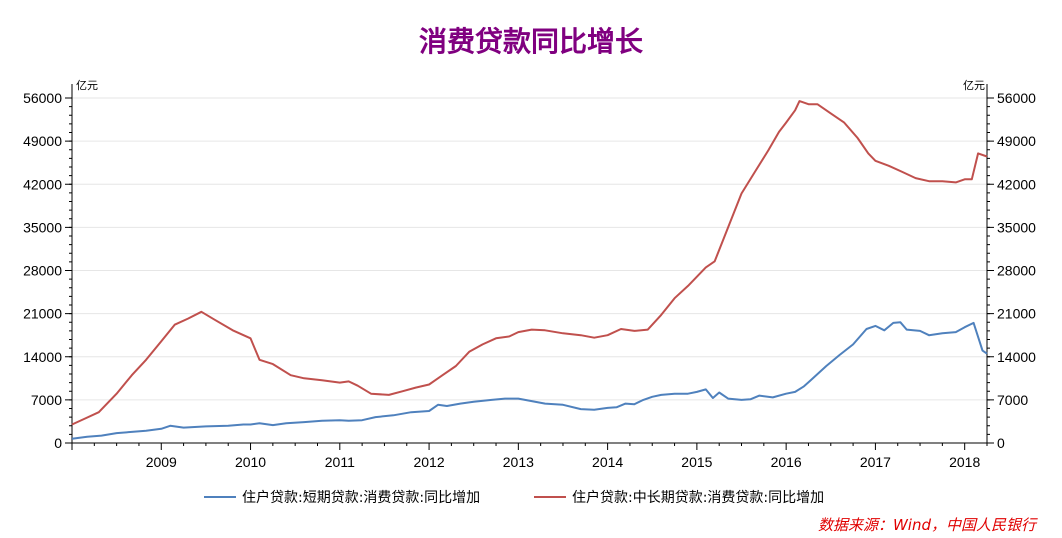 The width and height of the screenshot is (1062, 538). I want to click on x-tick-label-0: 2009, so click(161, 462).